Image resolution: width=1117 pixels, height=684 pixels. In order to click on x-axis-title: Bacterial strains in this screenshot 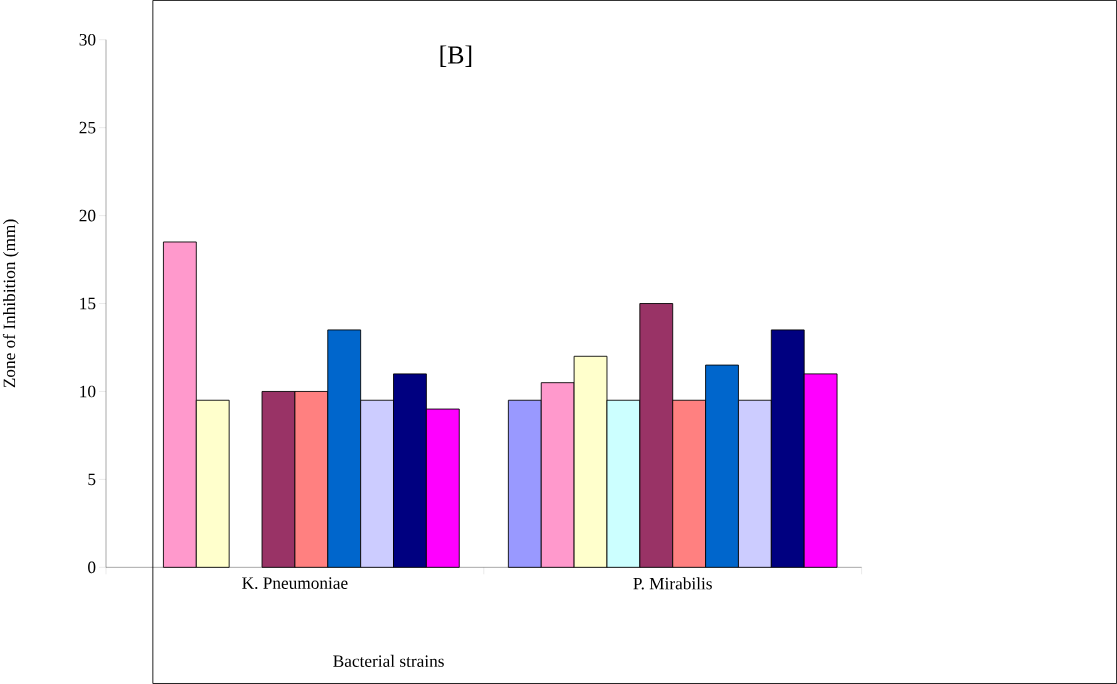, I will do `click(388, 660)`.